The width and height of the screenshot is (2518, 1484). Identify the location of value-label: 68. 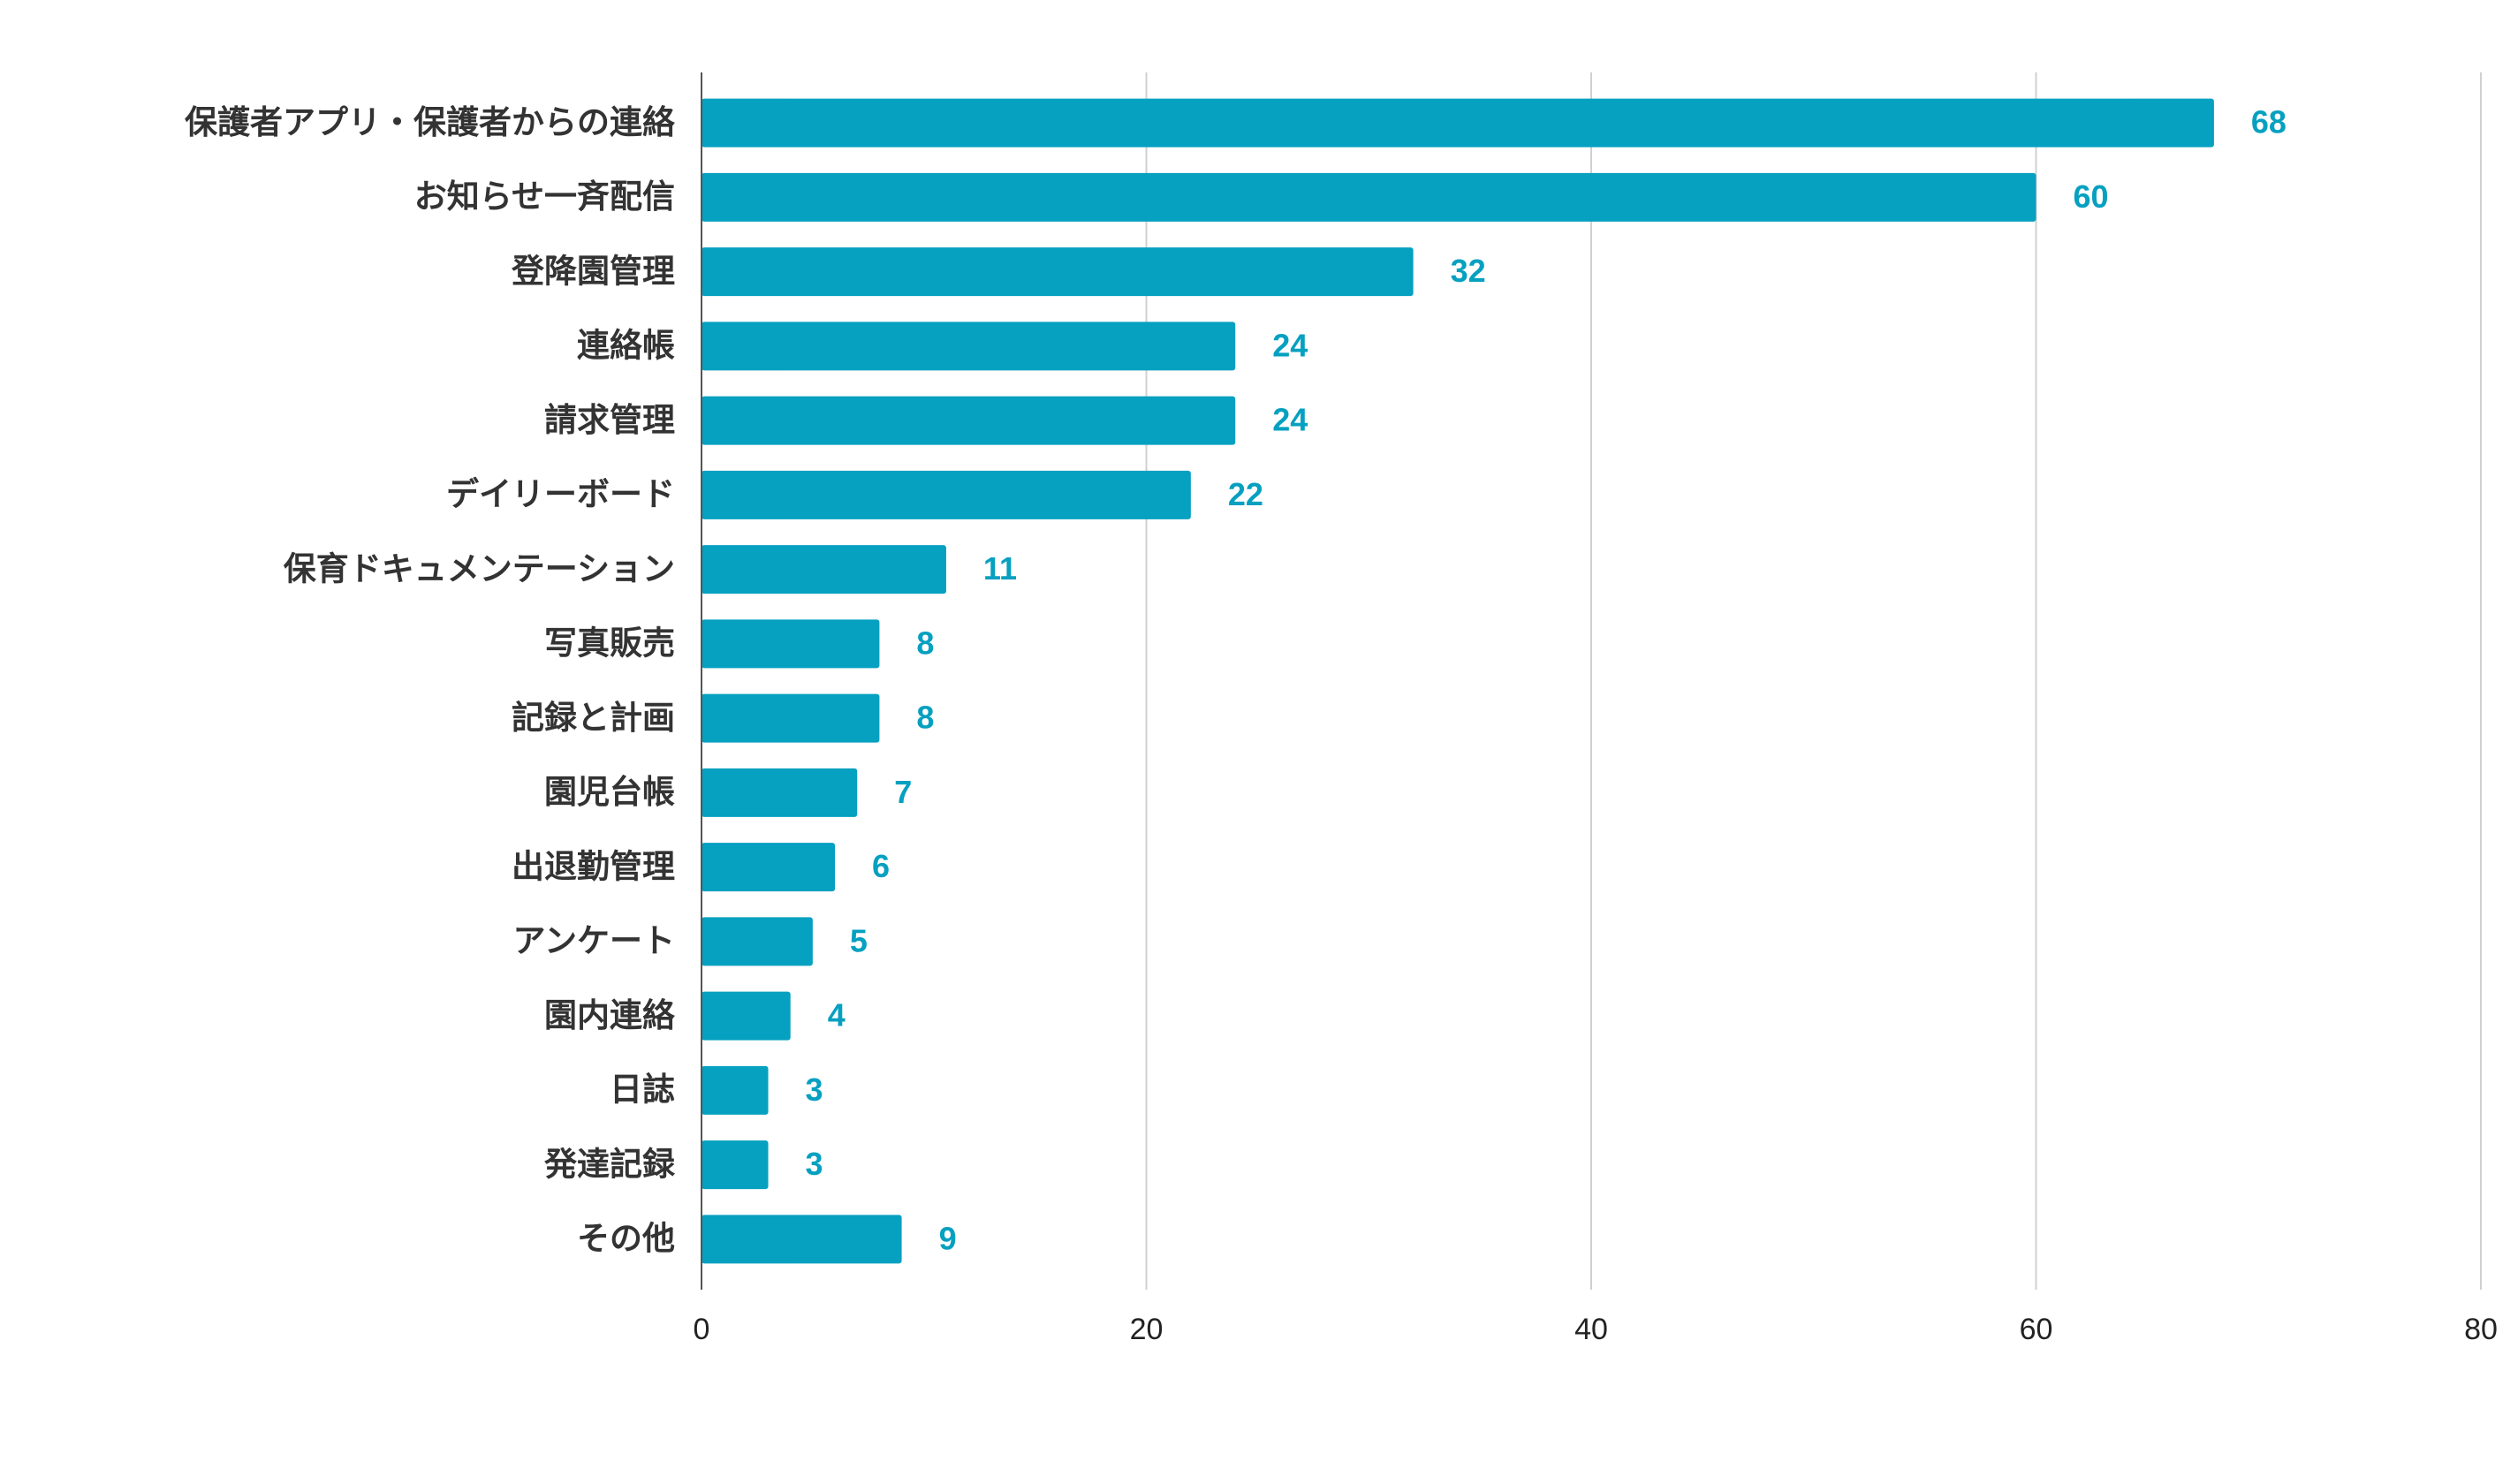
(2269, 122).